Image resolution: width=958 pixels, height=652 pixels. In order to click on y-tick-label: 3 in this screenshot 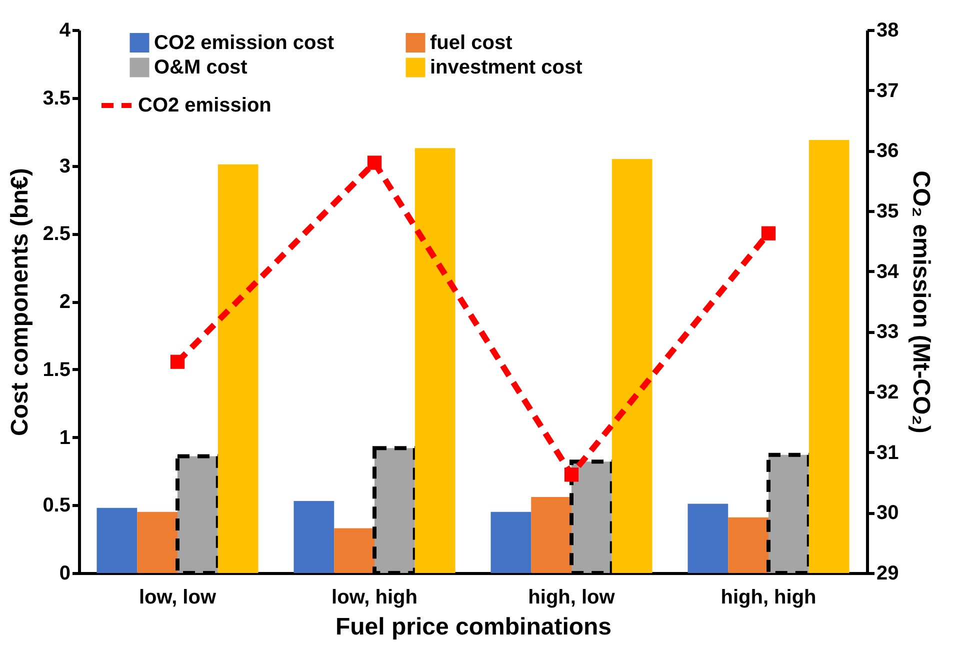, I will do `click(64, 166)`.